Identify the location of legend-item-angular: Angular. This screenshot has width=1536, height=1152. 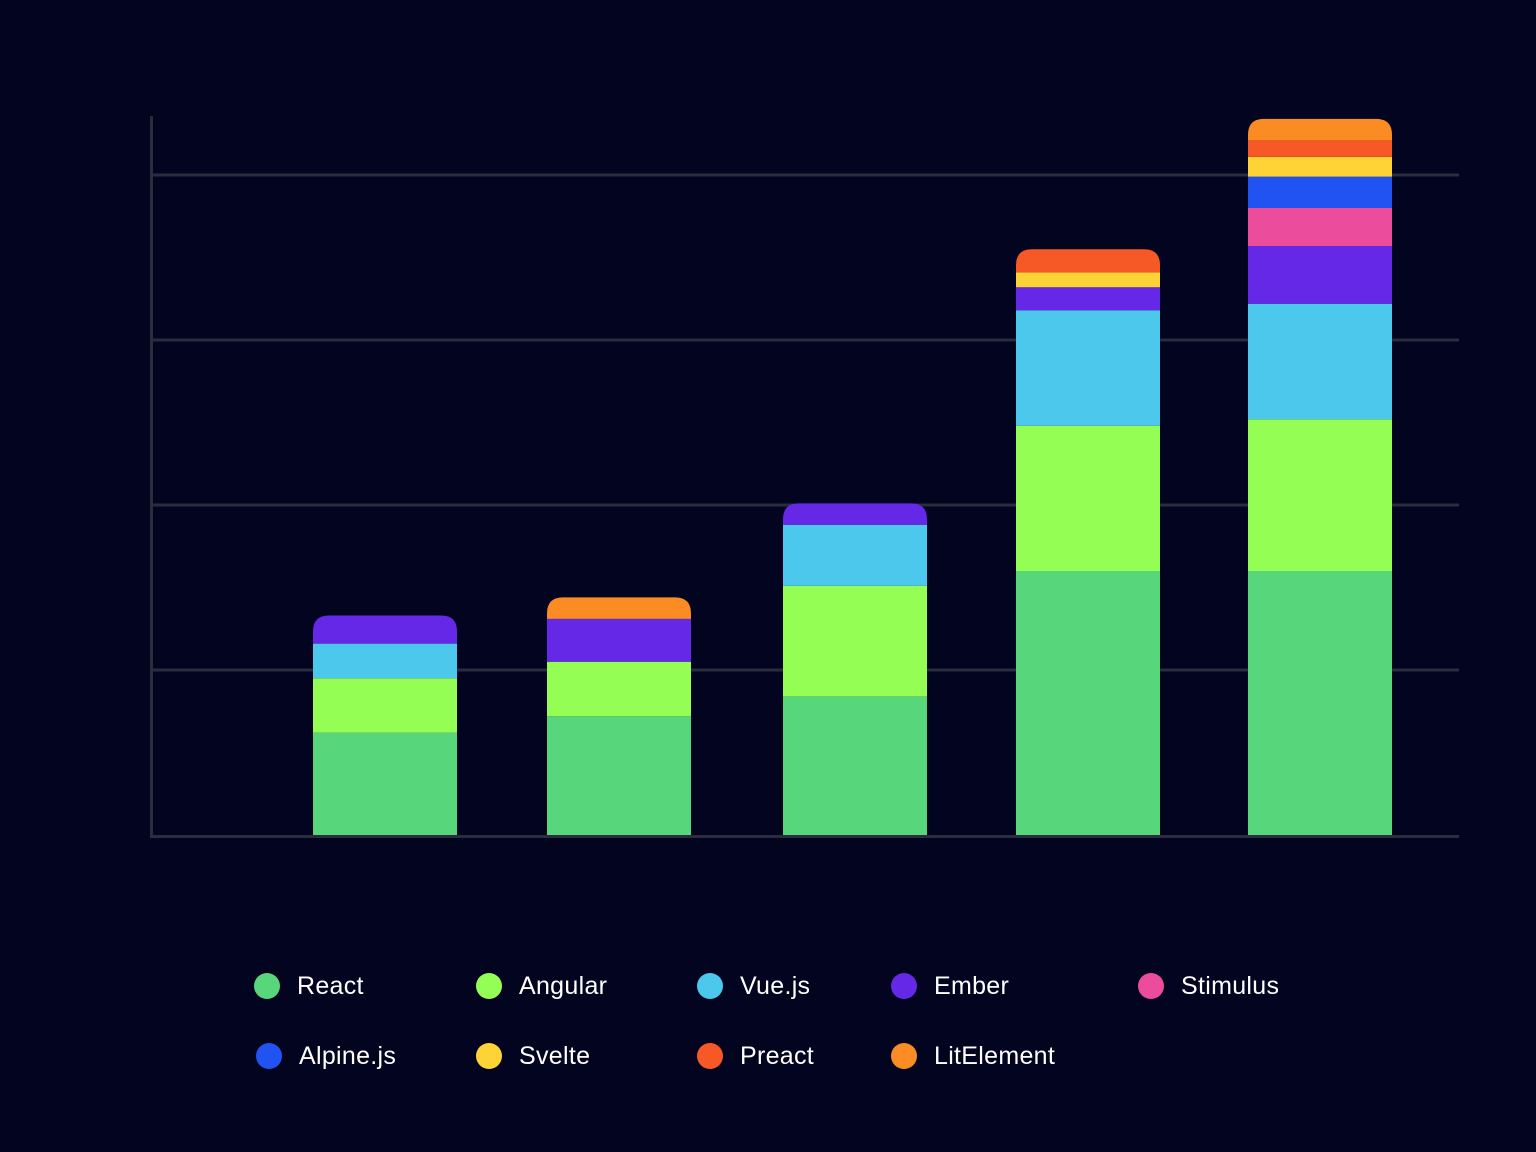
(541, 986).